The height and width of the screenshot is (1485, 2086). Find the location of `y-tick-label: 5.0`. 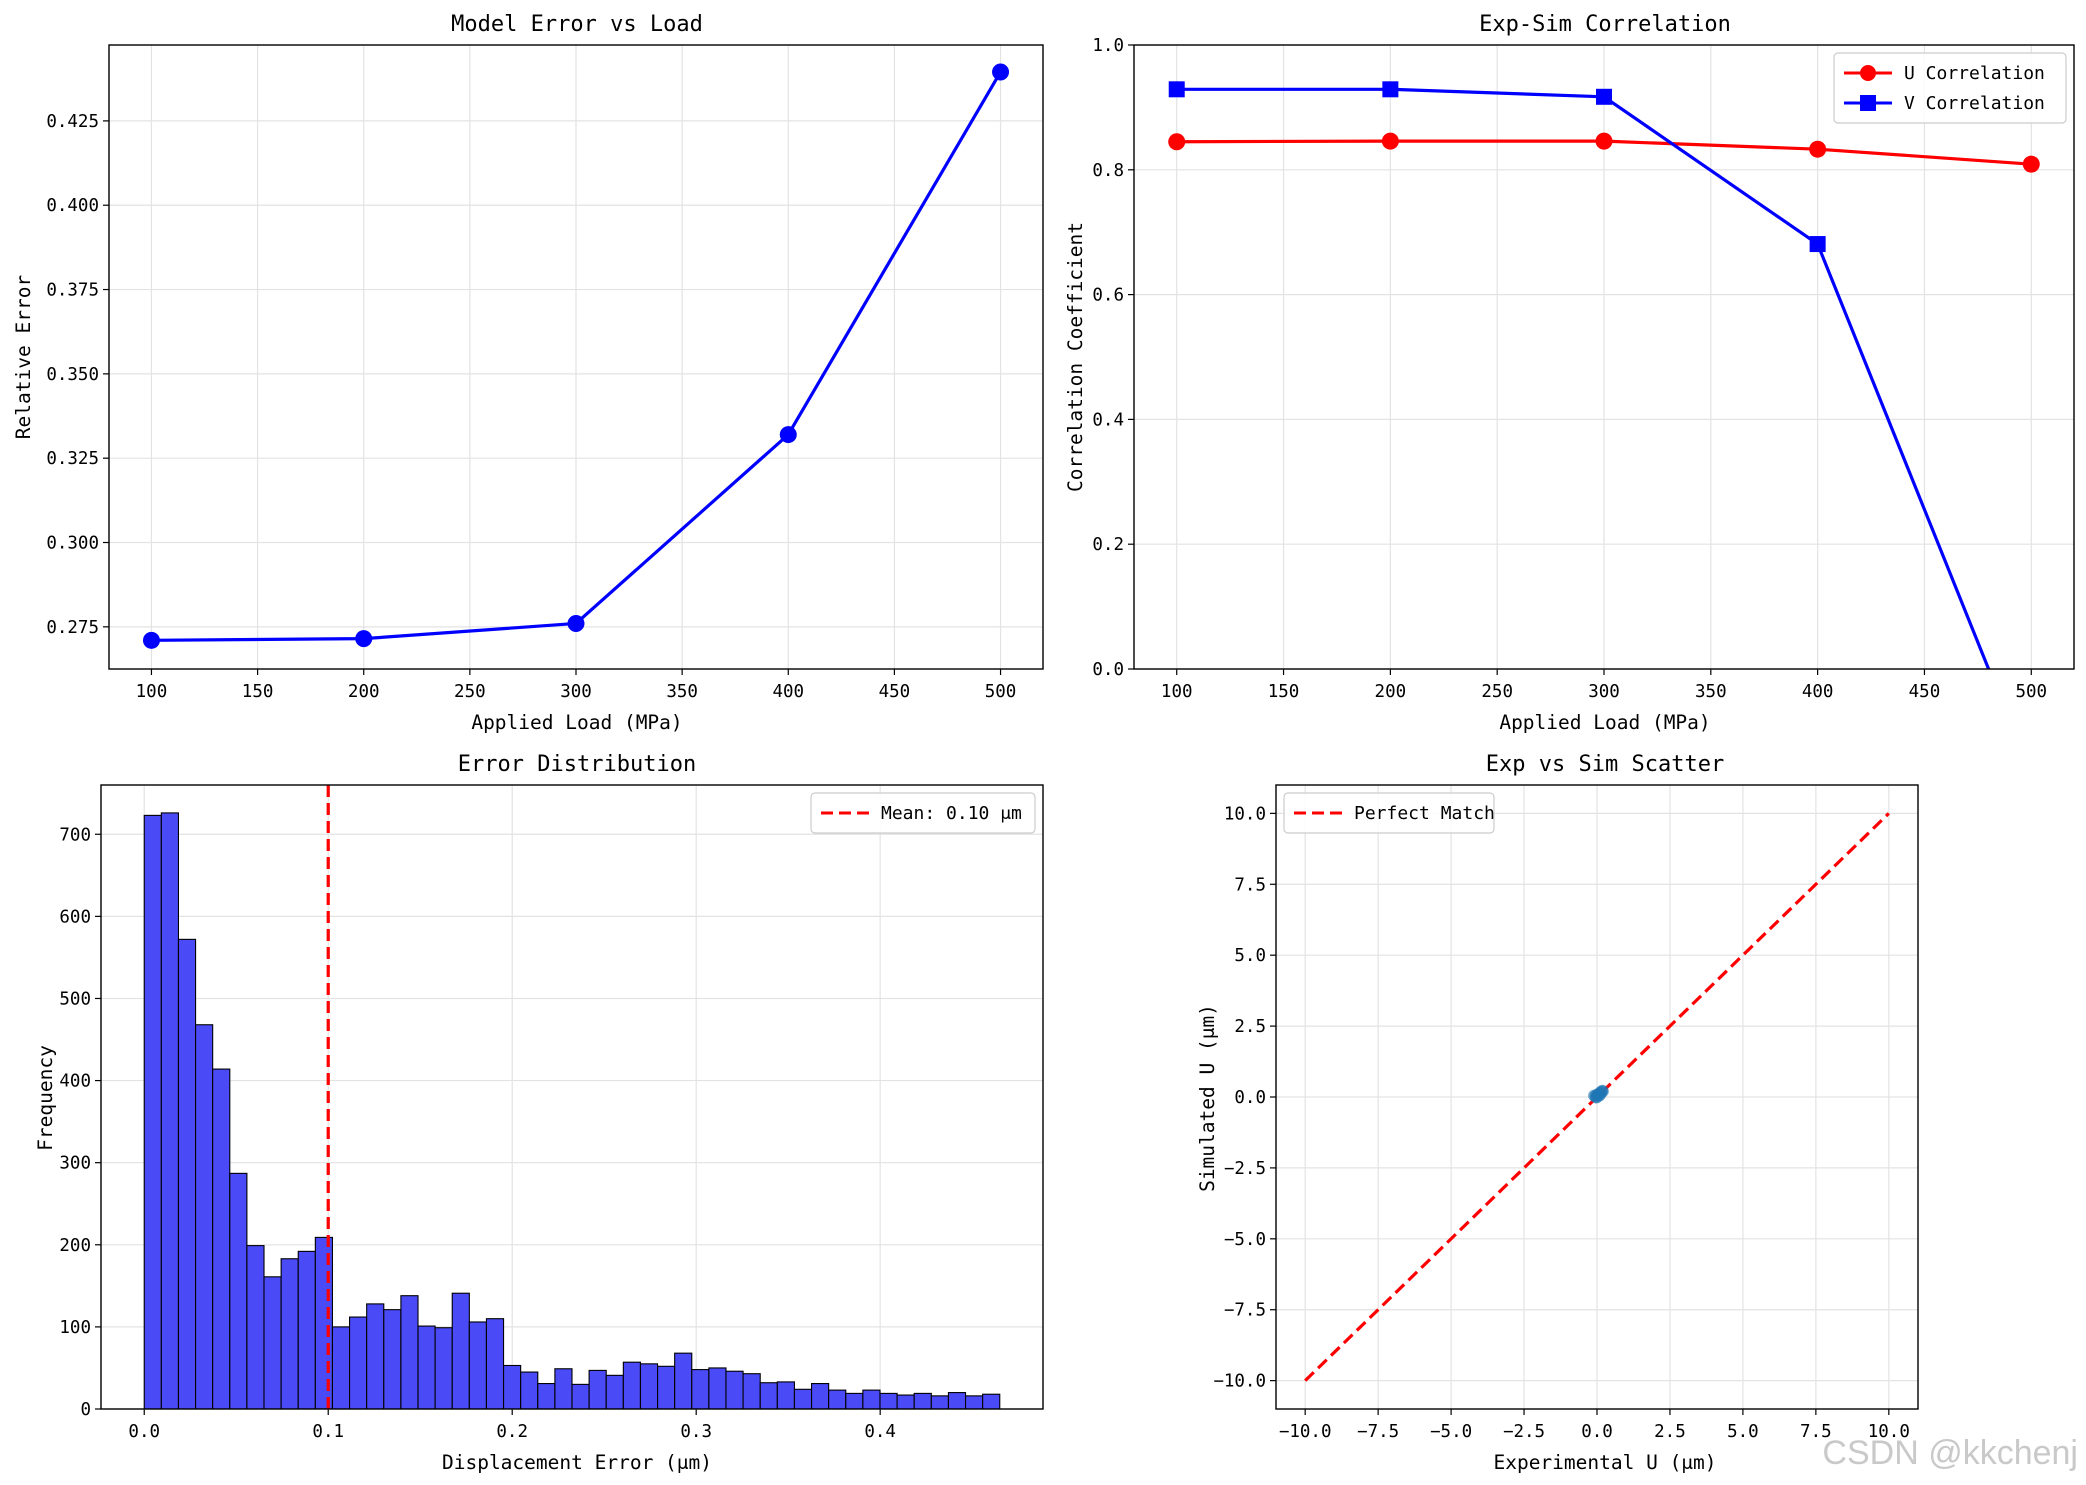

y-tick-label: 5.0 is located at coordinates (1250, 956).